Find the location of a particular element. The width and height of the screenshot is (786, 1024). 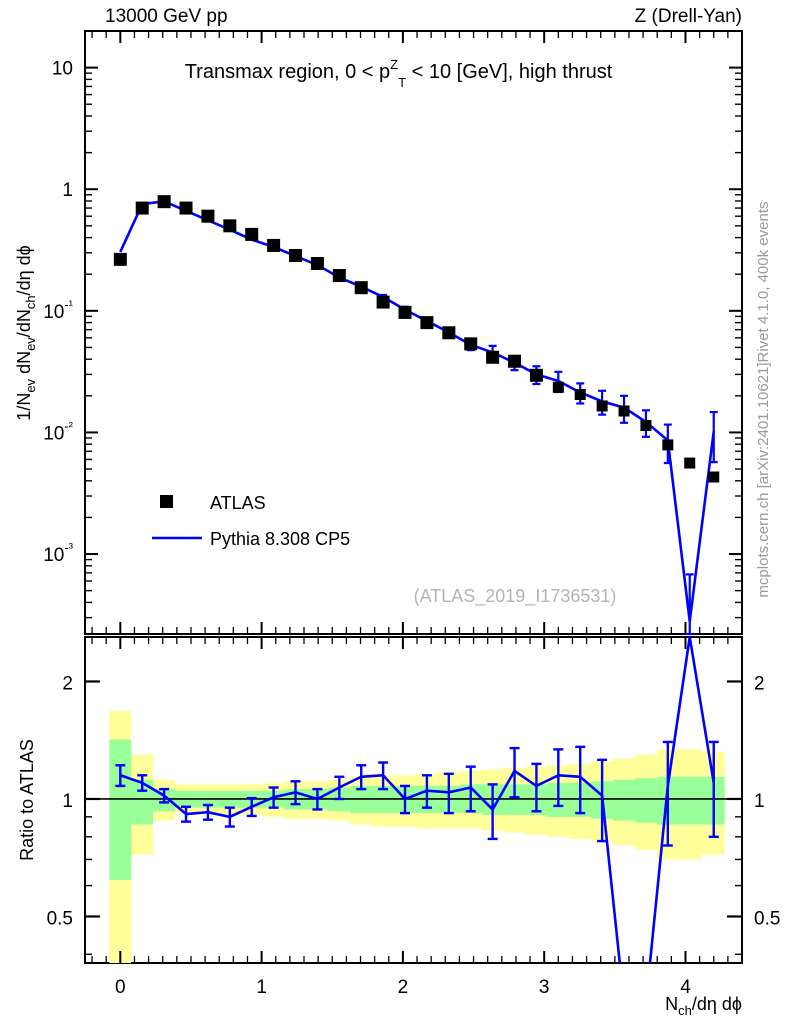

watermark-analysis-id: (ATLAS_2019_I1736531) is located at coordinates (515, 596).